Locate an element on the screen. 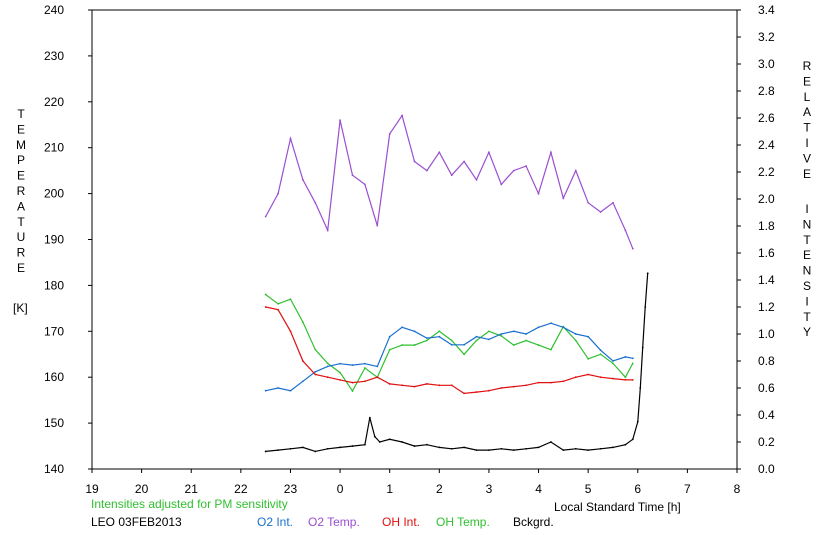 This screenshot has height=535, width=828. left-tick-label: 220 is located at coordinates (54, 102).